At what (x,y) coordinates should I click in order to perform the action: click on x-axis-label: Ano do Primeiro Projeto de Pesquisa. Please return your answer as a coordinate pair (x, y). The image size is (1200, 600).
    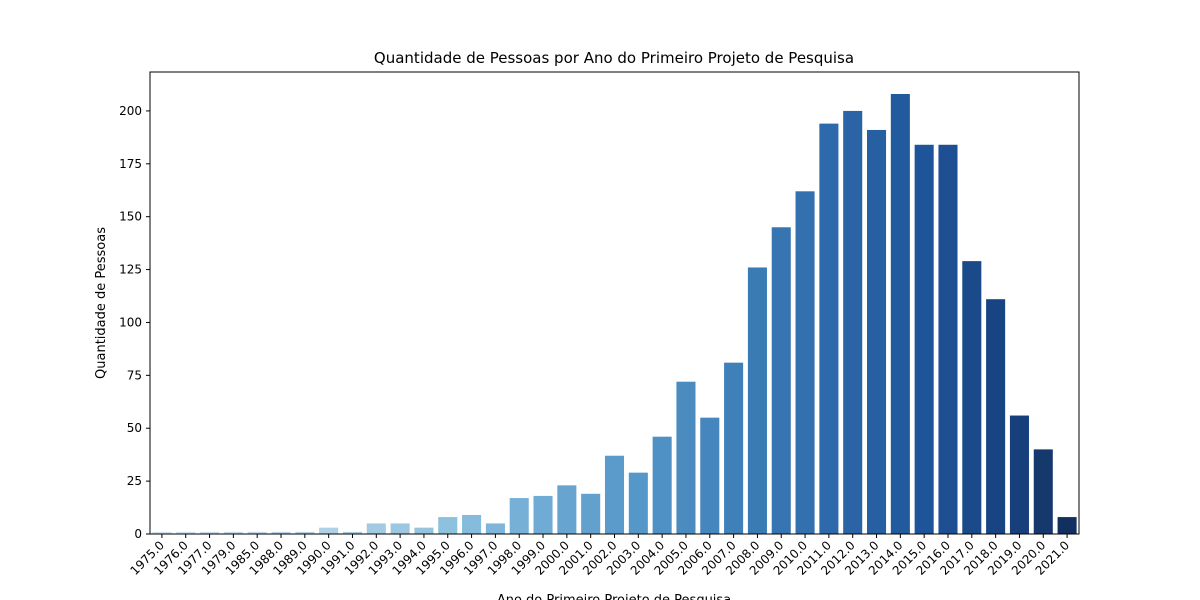
    Looking at the image, I should click on (614, 596).